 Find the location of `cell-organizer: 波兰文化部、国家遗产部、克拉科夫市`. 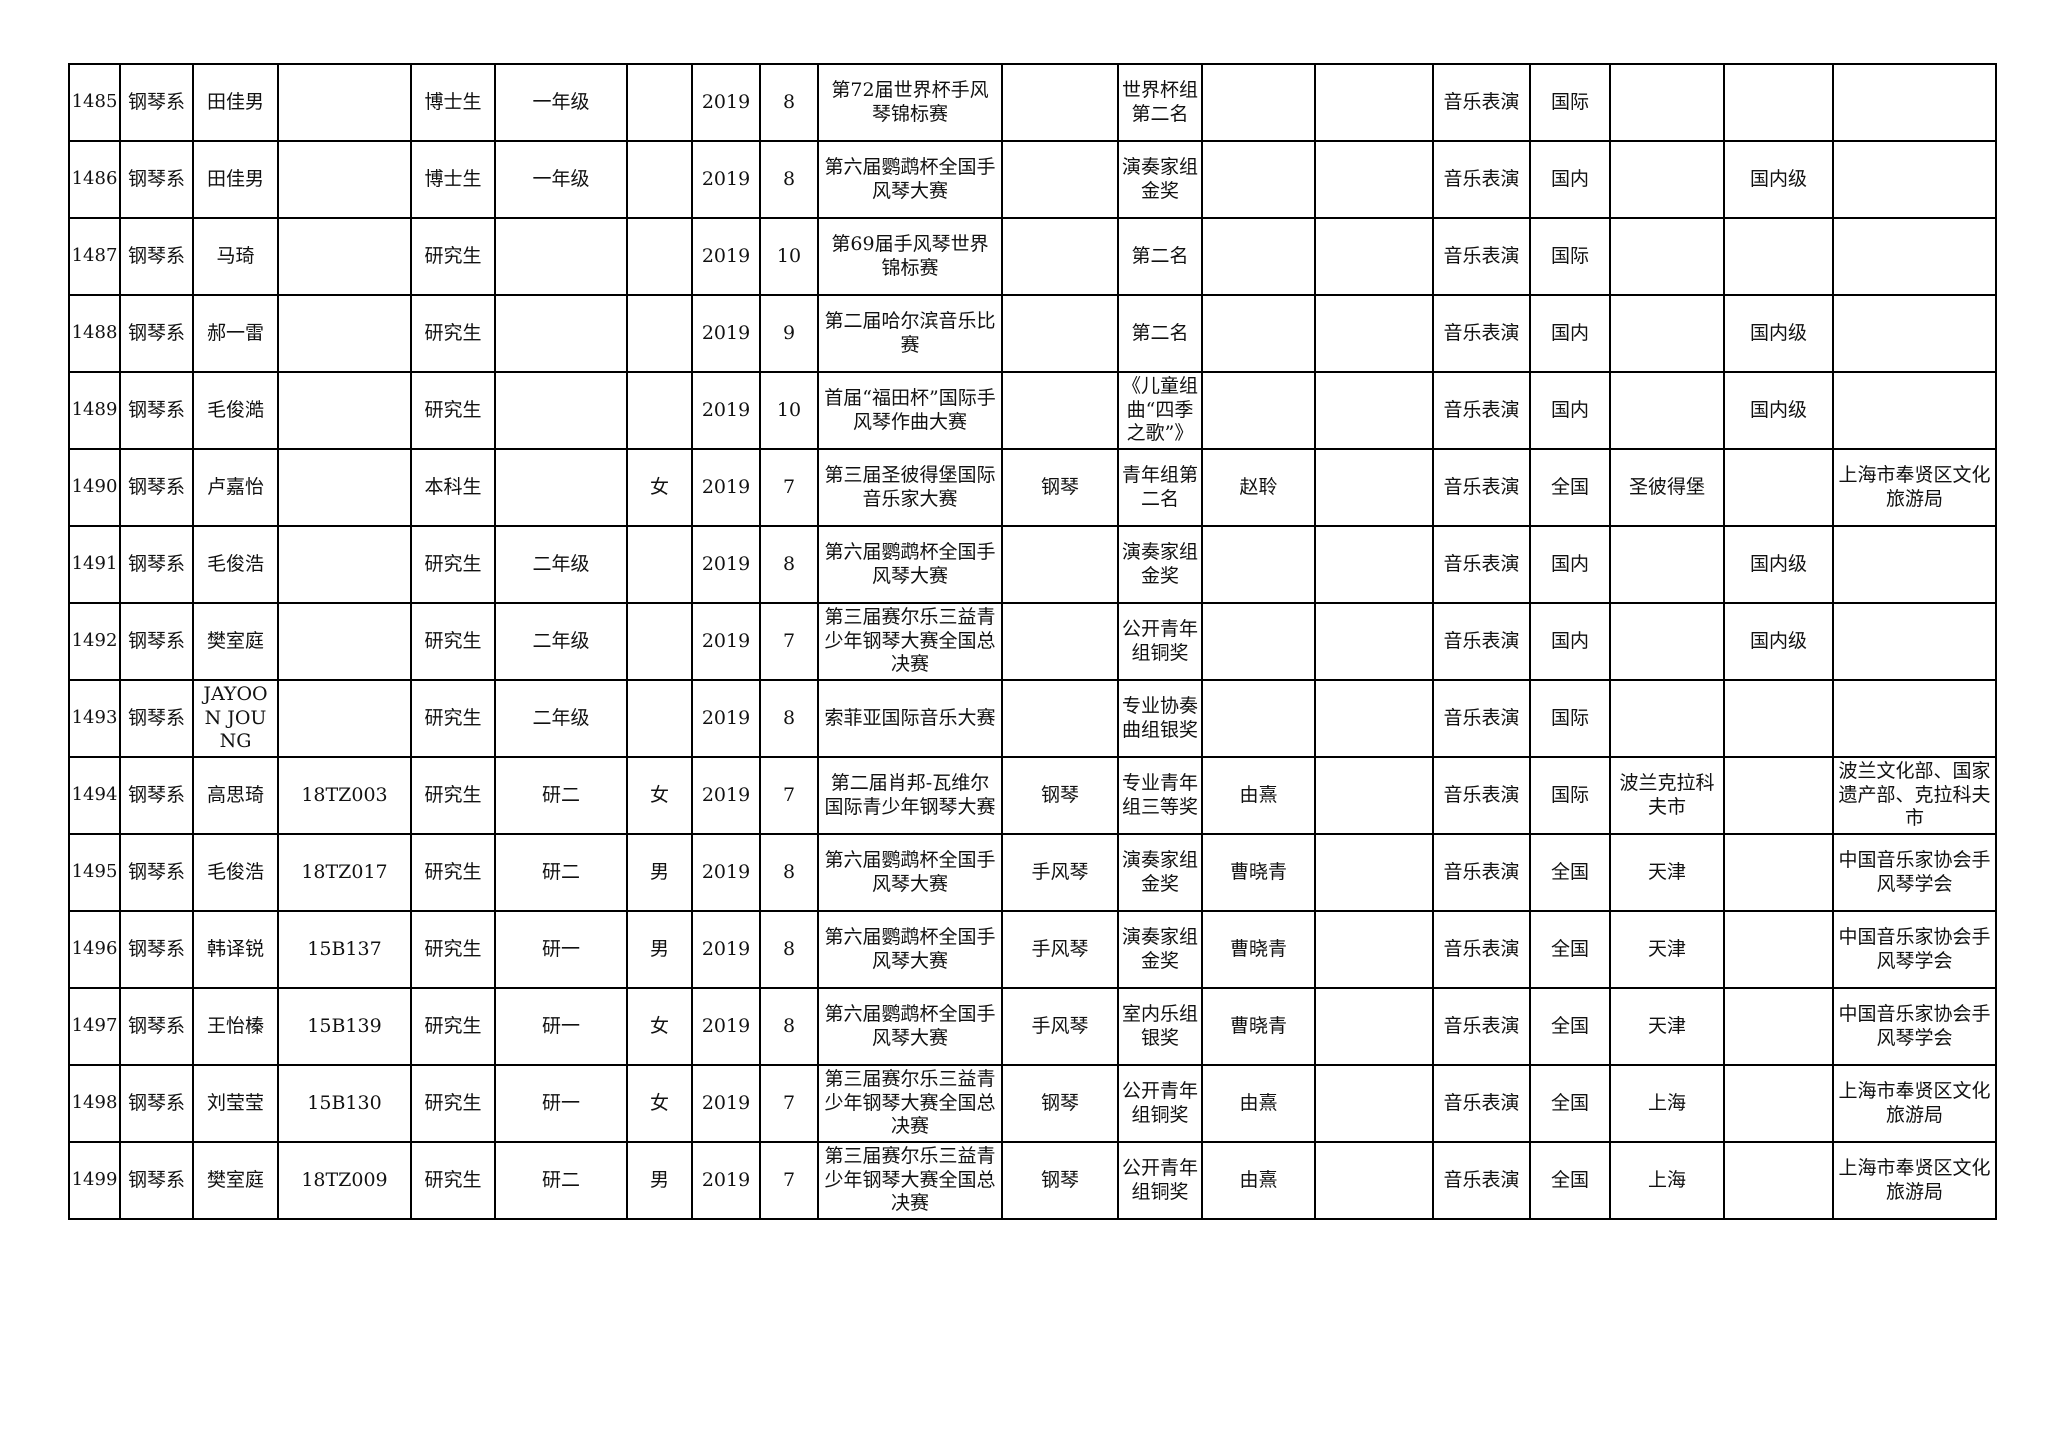

cell-organizer: 波兰文化部、国家遗产部、克拉科夫市 is located at coordinates (1914, 795).